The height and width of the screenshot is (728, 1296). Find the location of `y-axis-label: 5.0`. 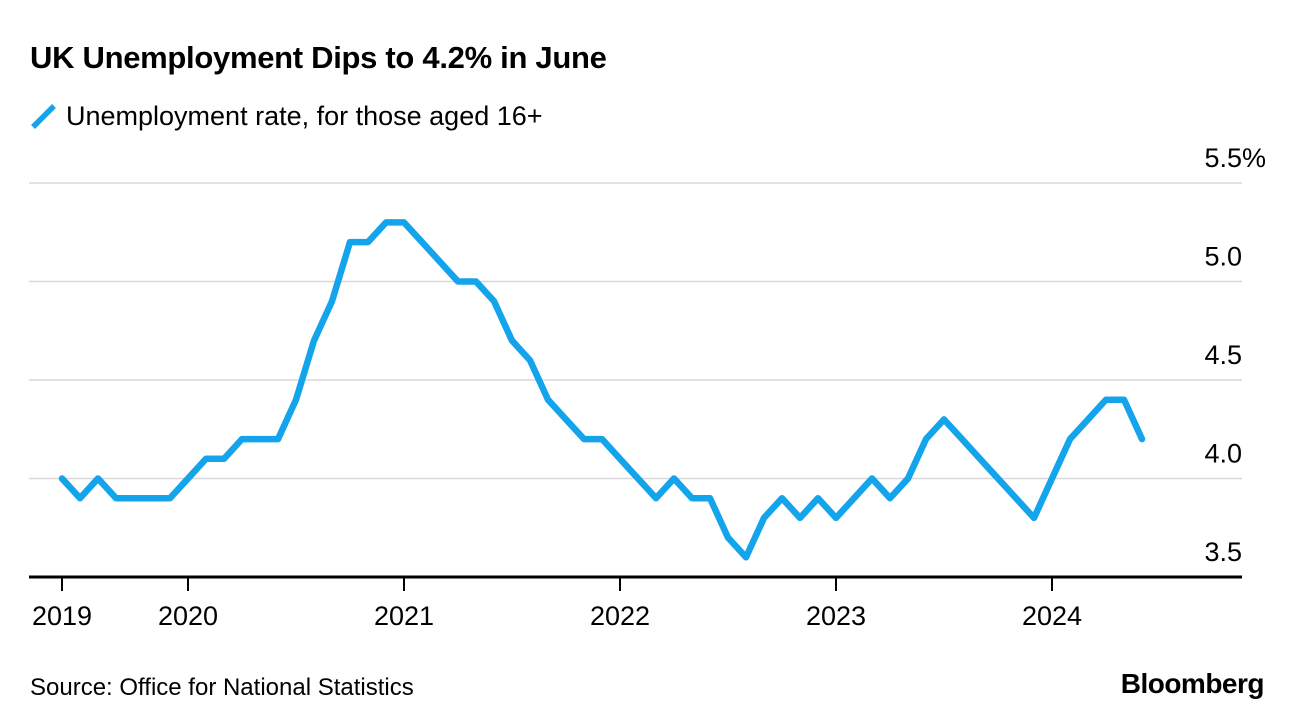

y-axis-label: 5.0 is located at coordinates (1223, 257).